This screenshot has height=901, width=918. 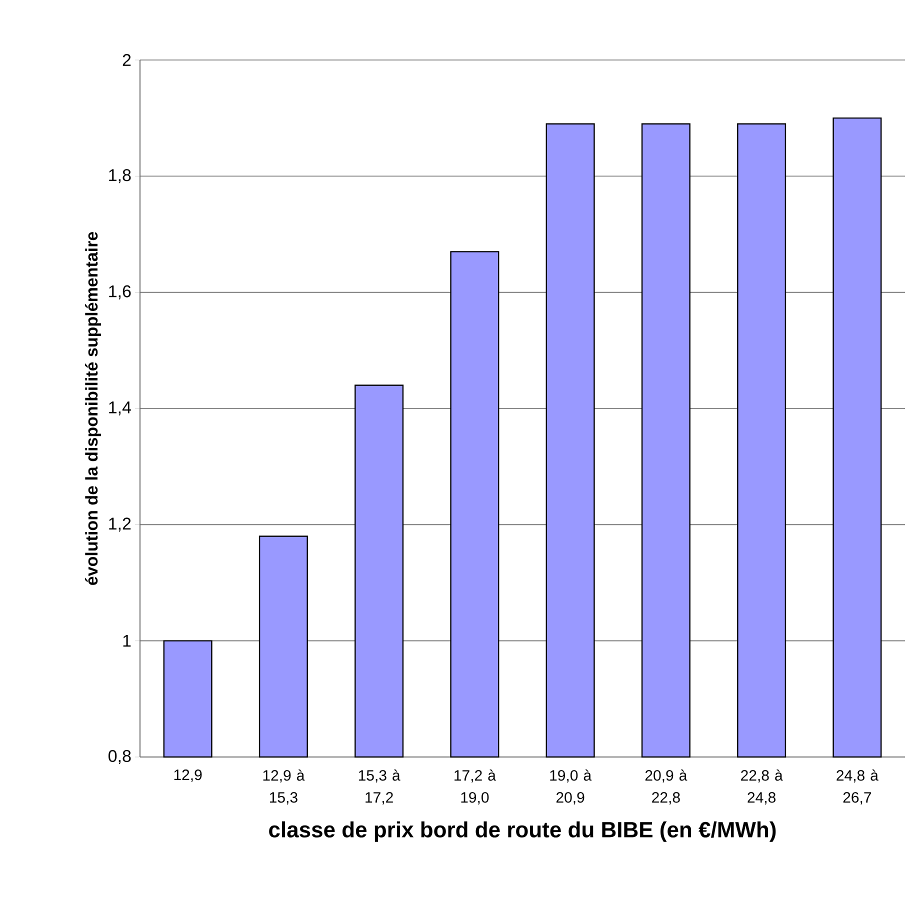 I want to click on x-axis-title: classe de prix bord de route du BIBE (en €/MWh), so click(x=522, y=831).